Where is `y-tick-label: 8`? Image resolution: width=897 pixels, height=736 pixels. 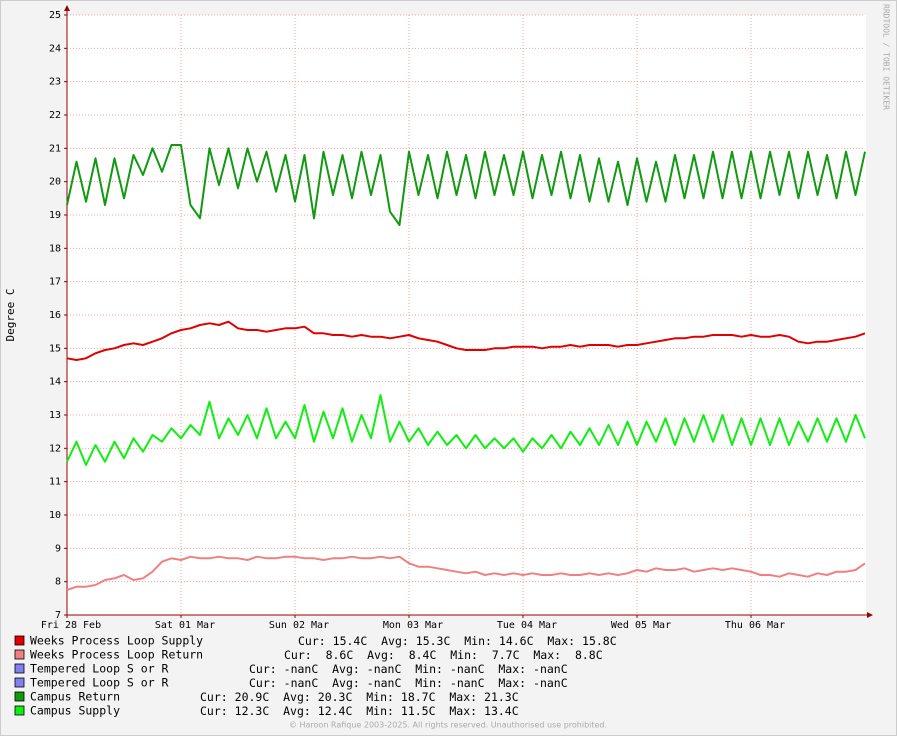 y-tick-label: 8 is located at coordinates (58, 582).